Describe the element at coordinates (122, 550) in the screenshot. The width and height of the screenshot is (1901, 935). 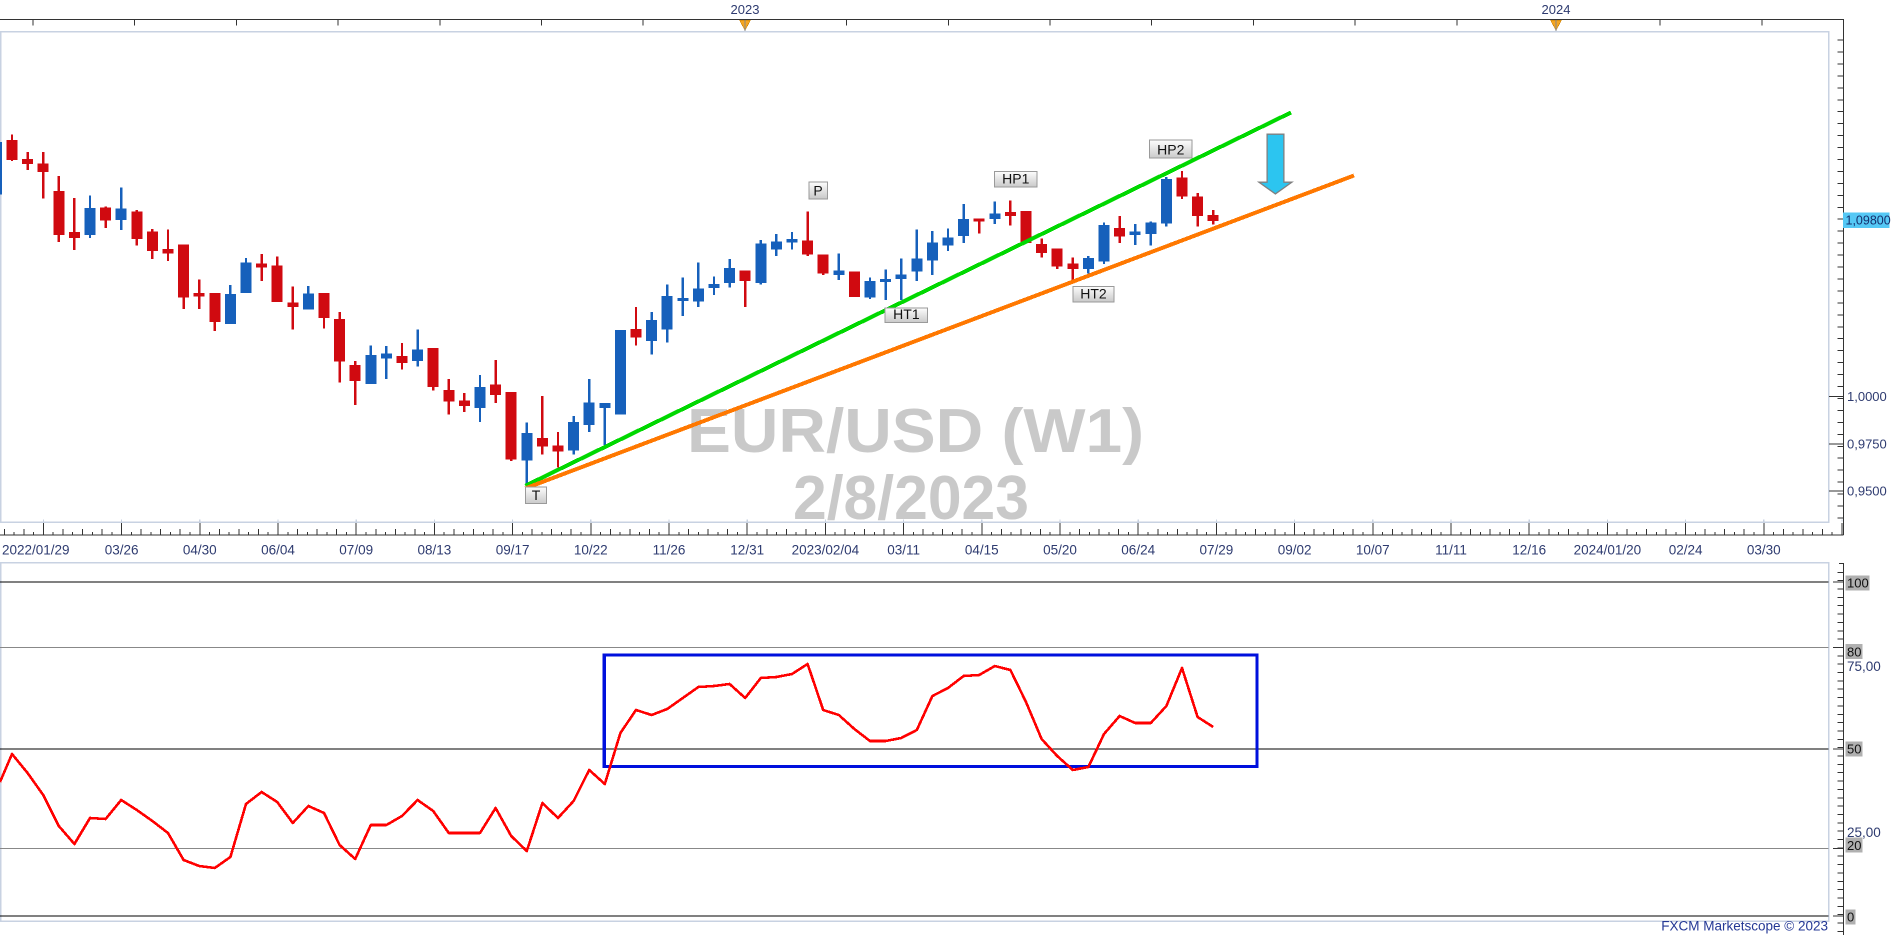
I see `svg-text: 03/26` at that location.